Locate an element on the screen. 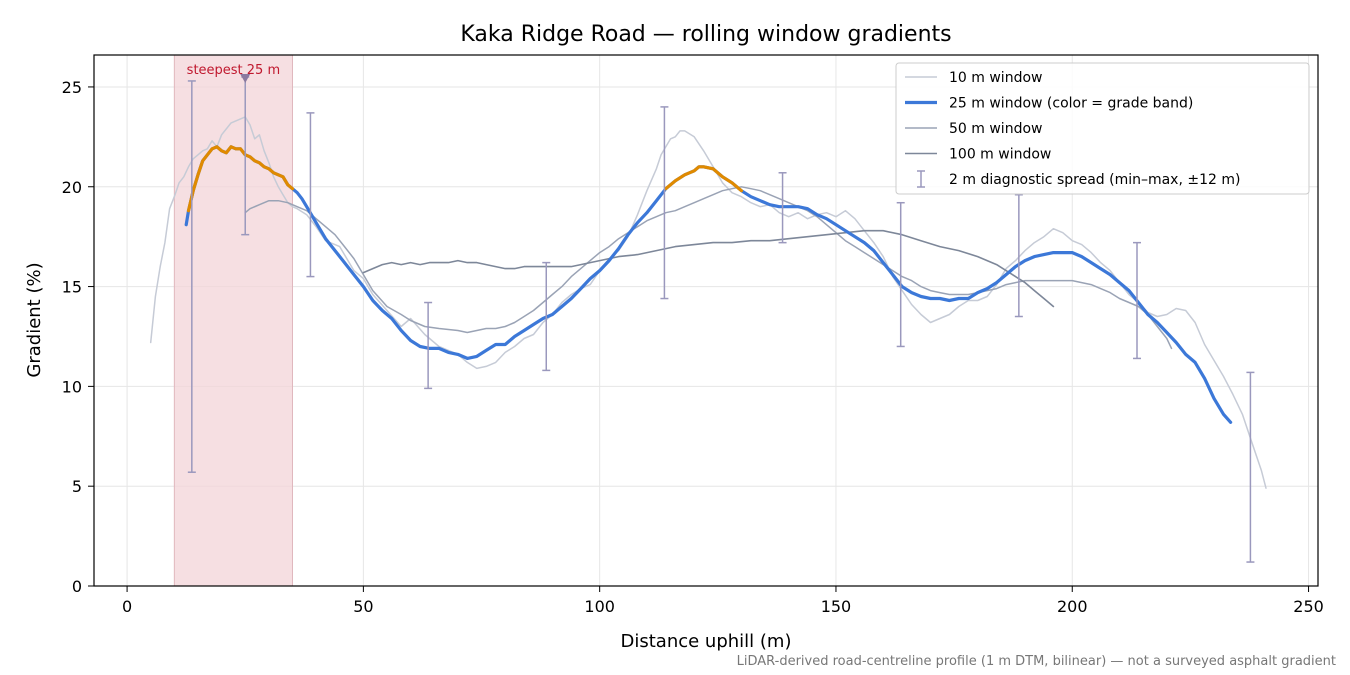 The height and width of the screenshot is (675, 1350). x-tick-label: 50 is located at coordinates (363, 606).